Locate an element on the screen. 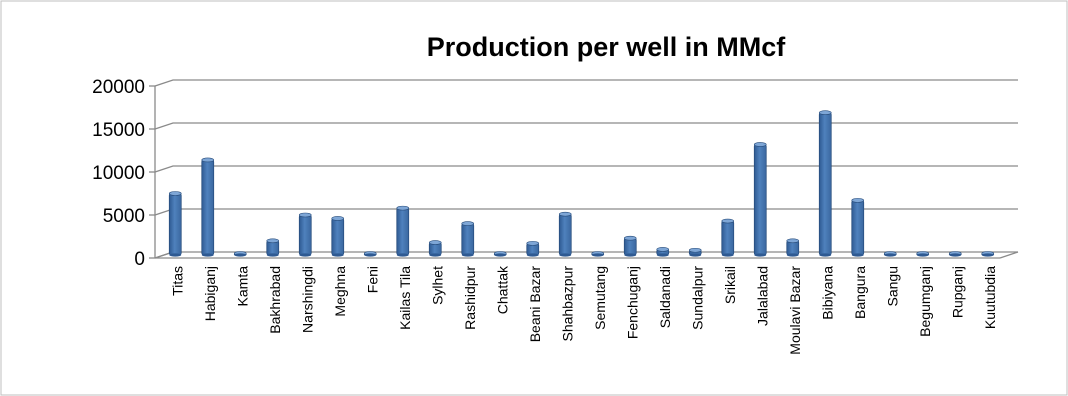 This screenshot has width=1068, height=396. x-tick-label: Fenchuganj is located at coordinates (632, 302).